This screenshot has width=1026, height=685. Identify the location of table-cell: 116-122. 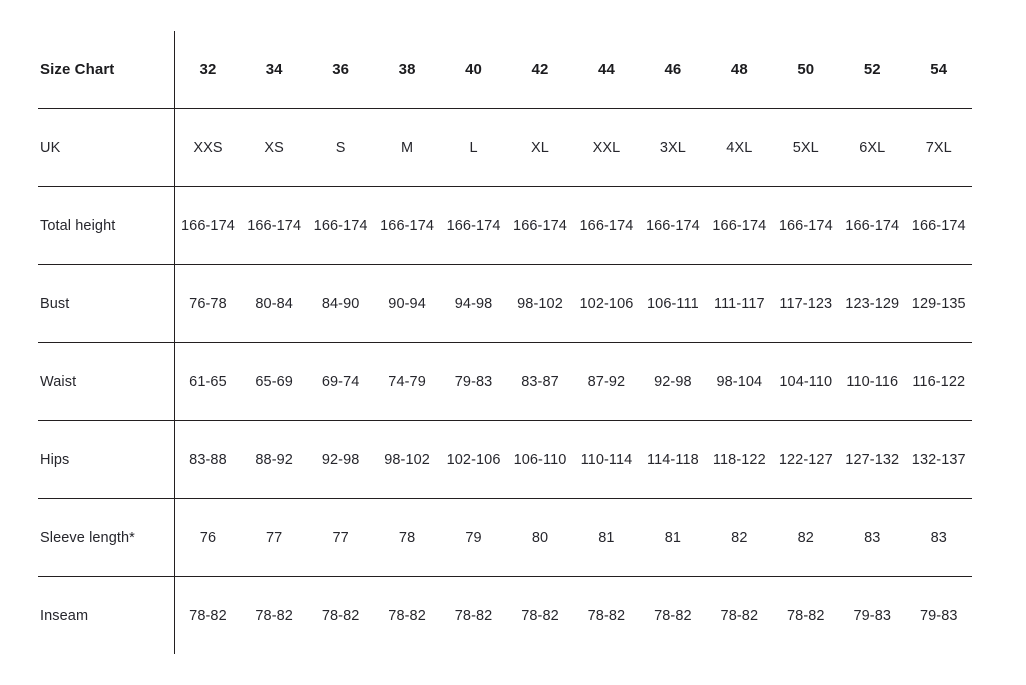
(939, 381).